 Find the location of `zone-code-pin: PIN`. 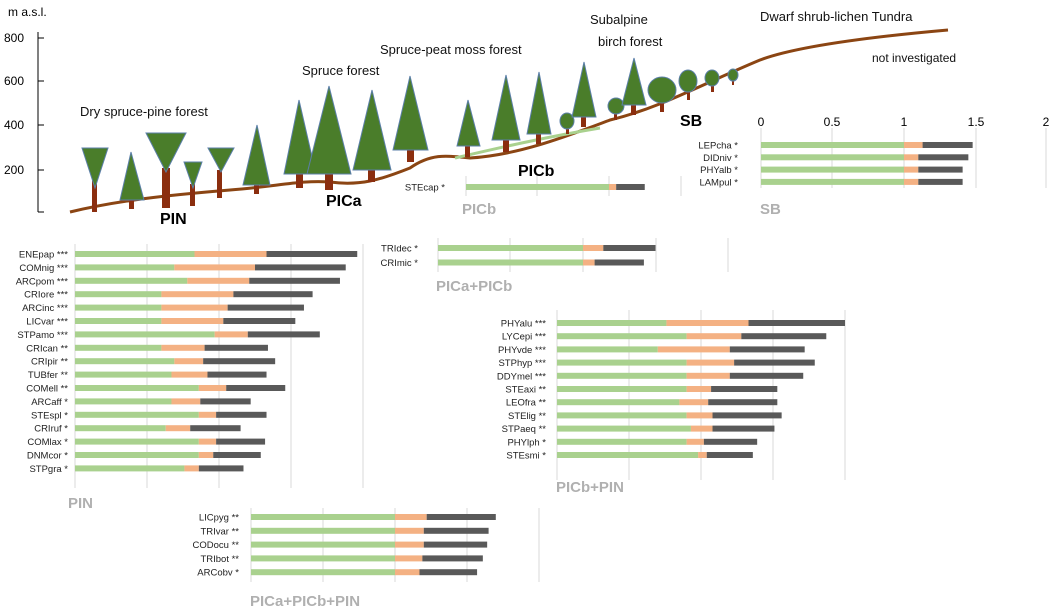

zone-code-pin: PIN is located at coordinates (173, 219).